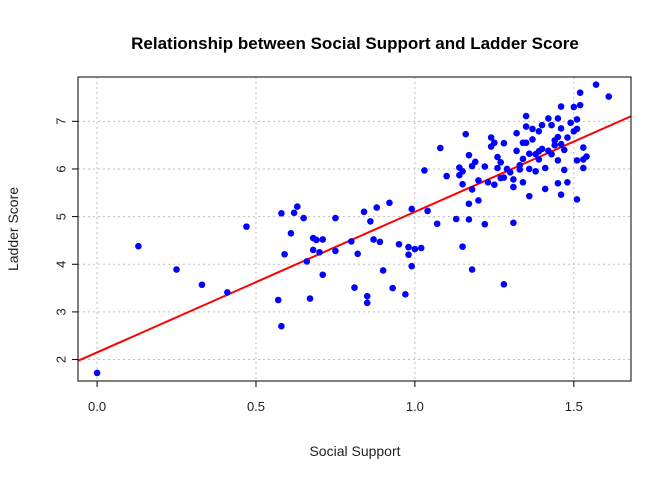 This screenshot has height=480, width=672. What do you see at coordinates (13, 229) in the screenshot?
I see `y-axis-label: Ladder Score` at bounding box center [13, 229].